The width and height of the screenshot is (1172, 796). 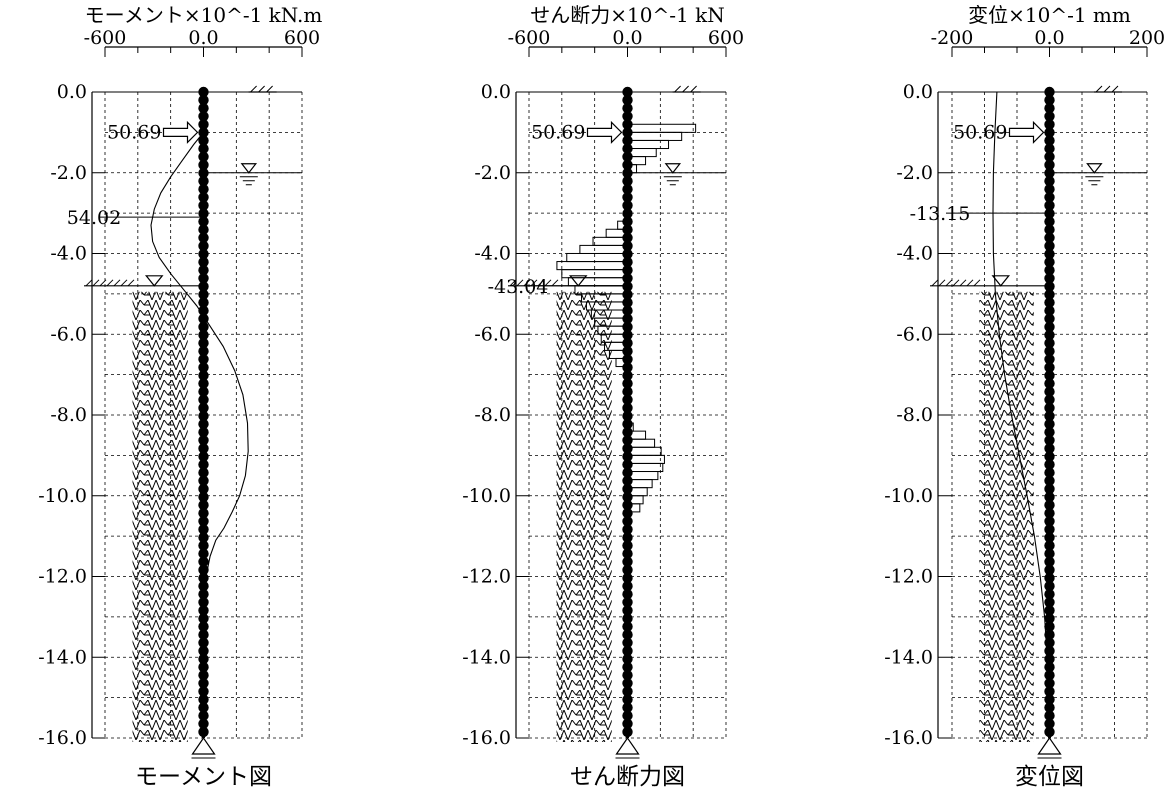 I want to click on moment-curve, so click(x=199, y=435).